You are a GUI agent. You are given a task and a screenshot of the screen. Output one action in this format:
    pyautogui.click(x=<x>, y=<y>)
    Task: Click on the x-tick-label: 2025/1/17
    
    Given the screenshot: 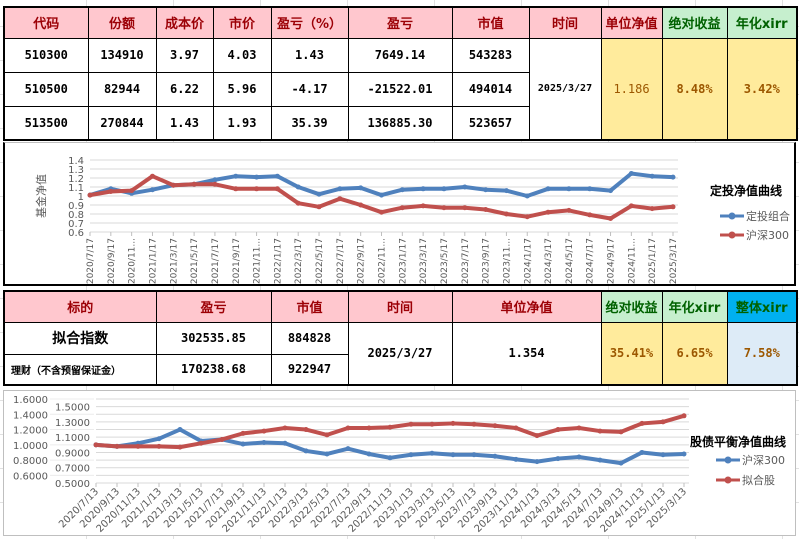 What is the action you would take?
    pyautogui.click(x=653, y=261)
    